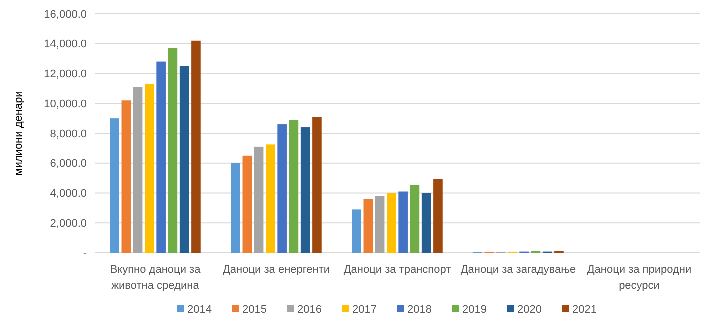  What do you see at coordinates (156, 278) in the screenshot?
I see `x-tick-label: Вкупно даноци за животна средина` at bounding box center [156, 278].